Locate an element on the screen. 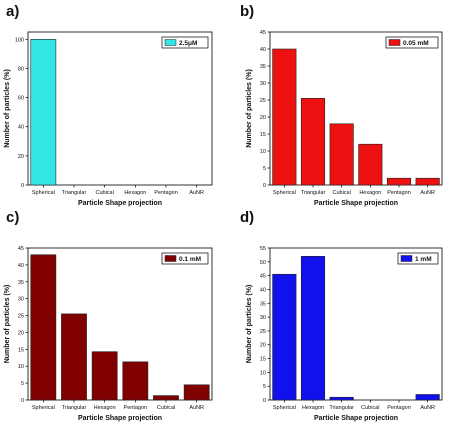 This screenshot has width=474, height=424. y-tick-label: 100 is located at coordinates (19, 40).